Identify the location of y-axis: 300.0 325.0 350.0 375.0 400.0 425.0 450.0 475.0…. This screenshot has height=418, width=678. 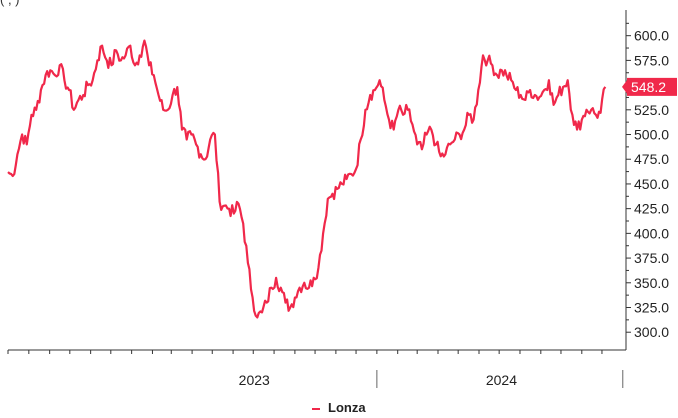
(647, 180).